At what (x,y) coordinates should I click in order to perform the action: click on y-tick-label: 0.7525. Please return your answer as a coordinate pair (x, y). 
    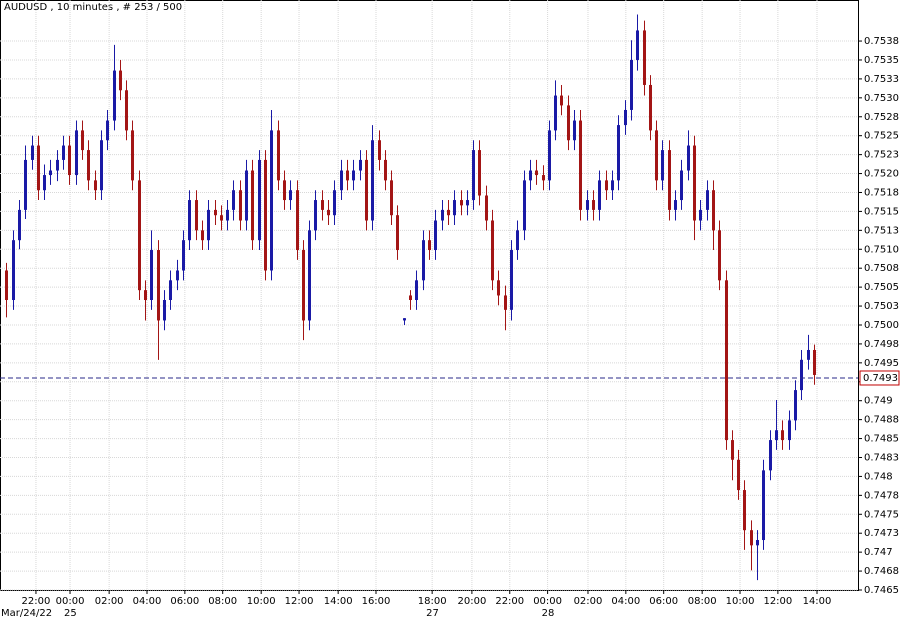
    Looking at the image, I should click on (881, 136).